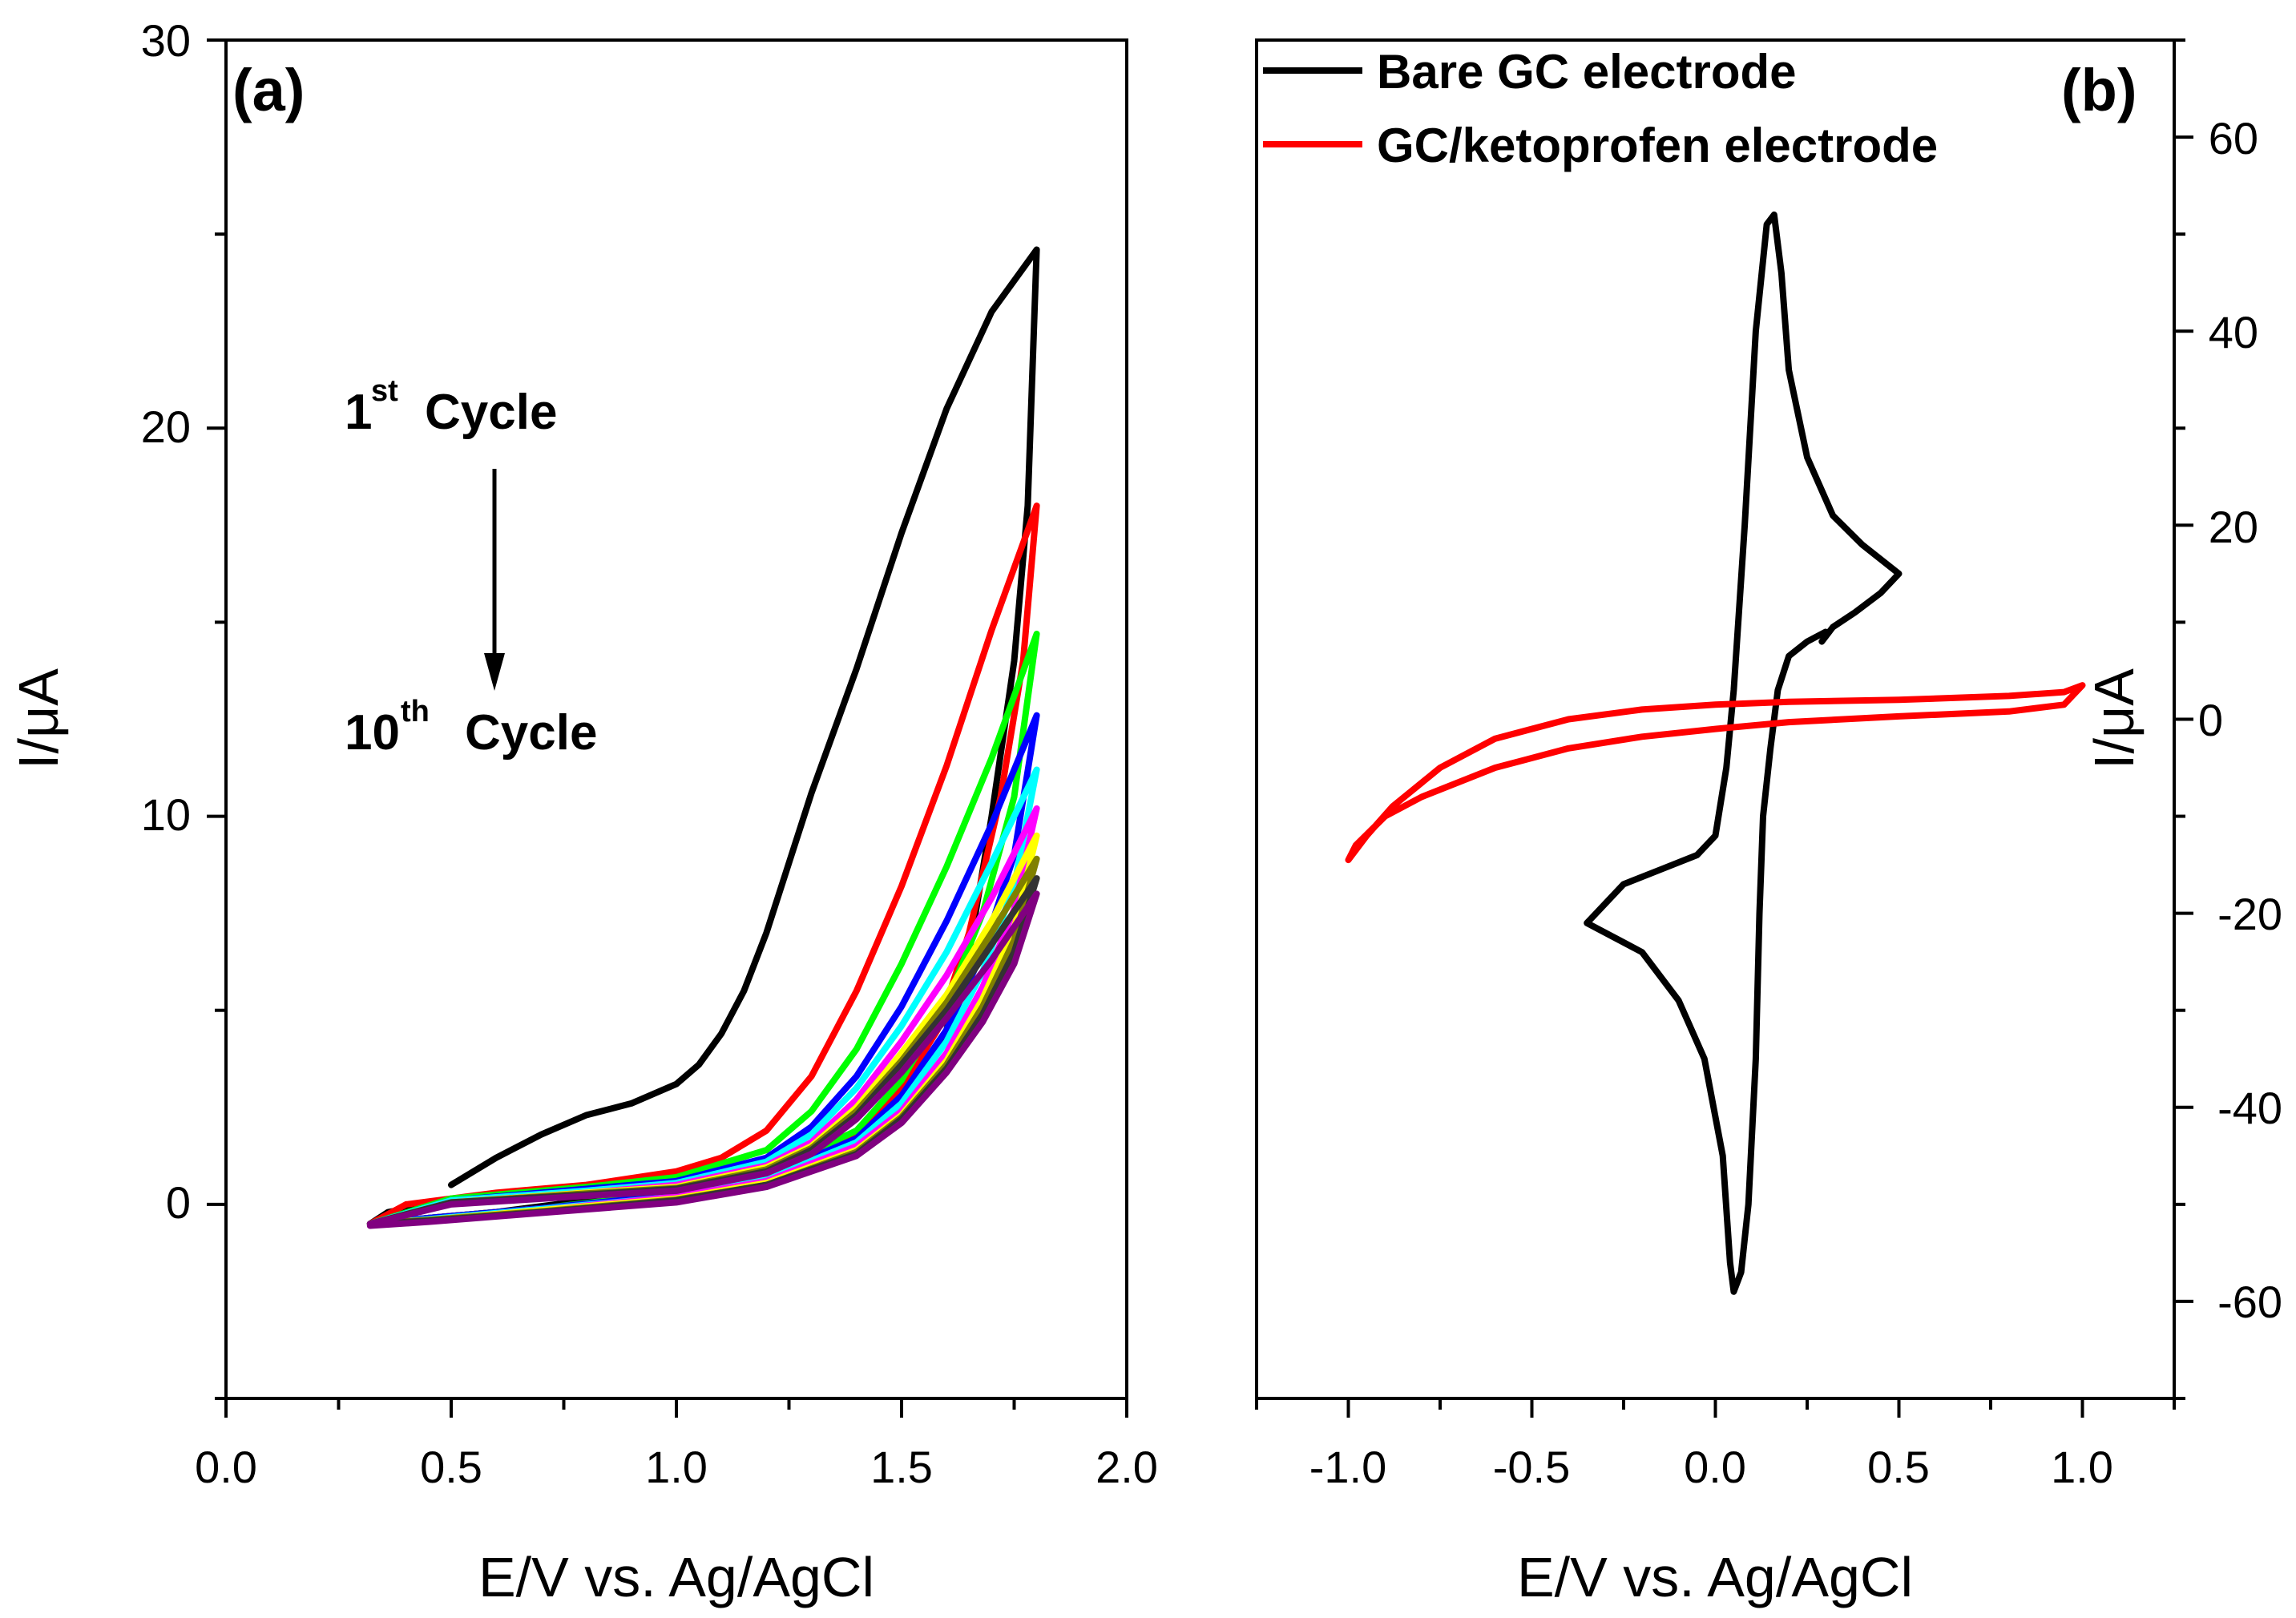 The width and height of the screenshot is (2296, 1618). Describe the element at coordinates (1715, 1467) in the screenshot. I see `panel-b-xtick-label: 0.0` at that location.